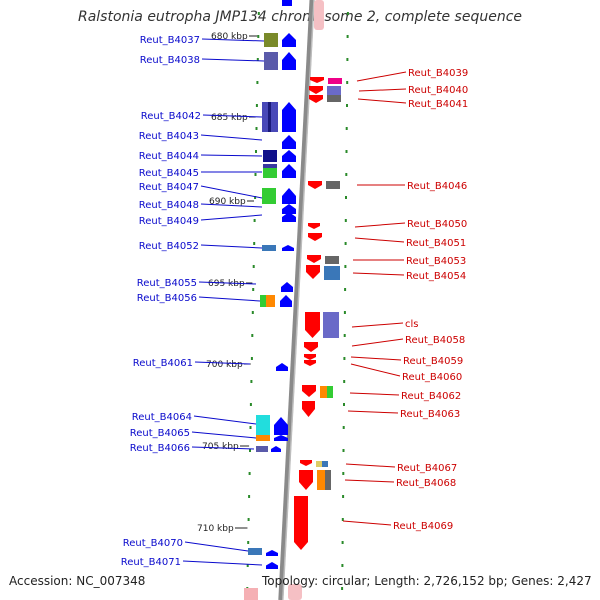 The image size is (600, 600). I want to click on gene-label-Reut_B4053: Reut_B4053, so click(436, 261).